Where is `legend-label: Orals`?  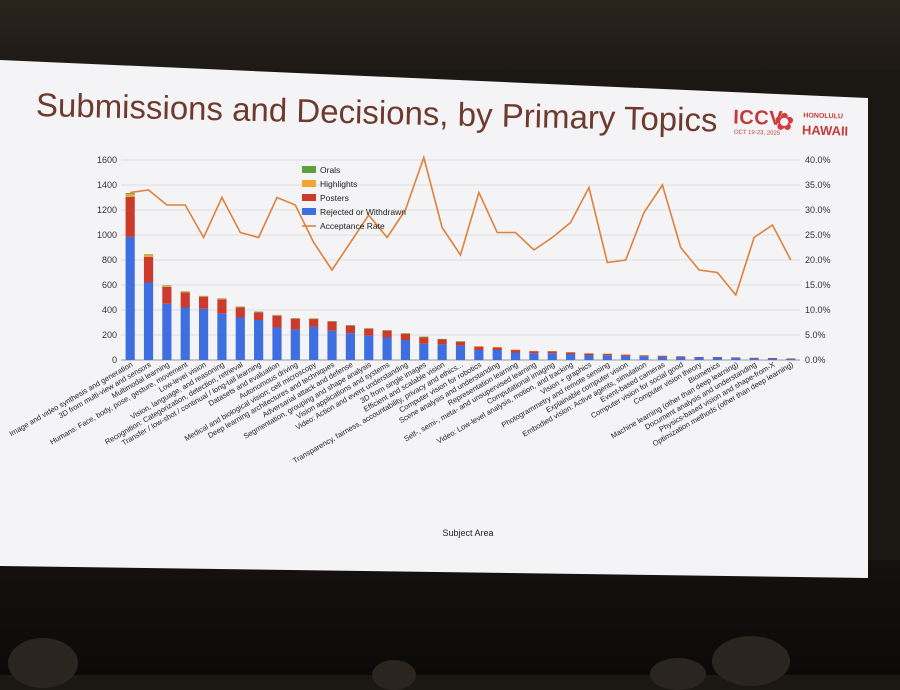
legend-label: Orals is located at coordinates (330, 170).